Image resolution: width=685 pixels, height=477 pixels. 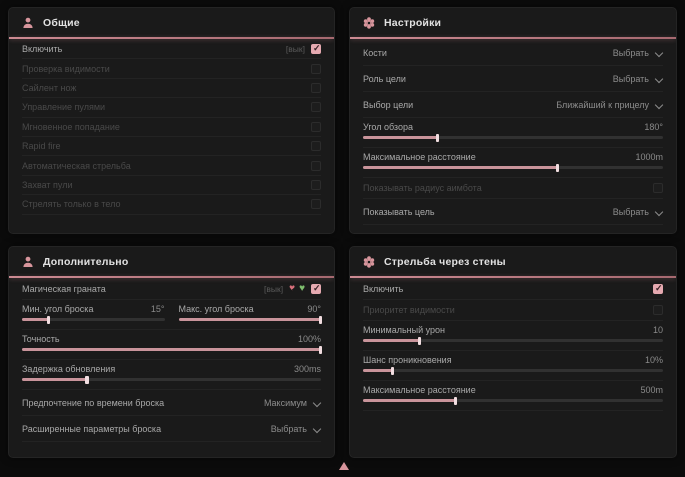 I want to click on row-label: Угол обзора, so click(x=388, y=127).